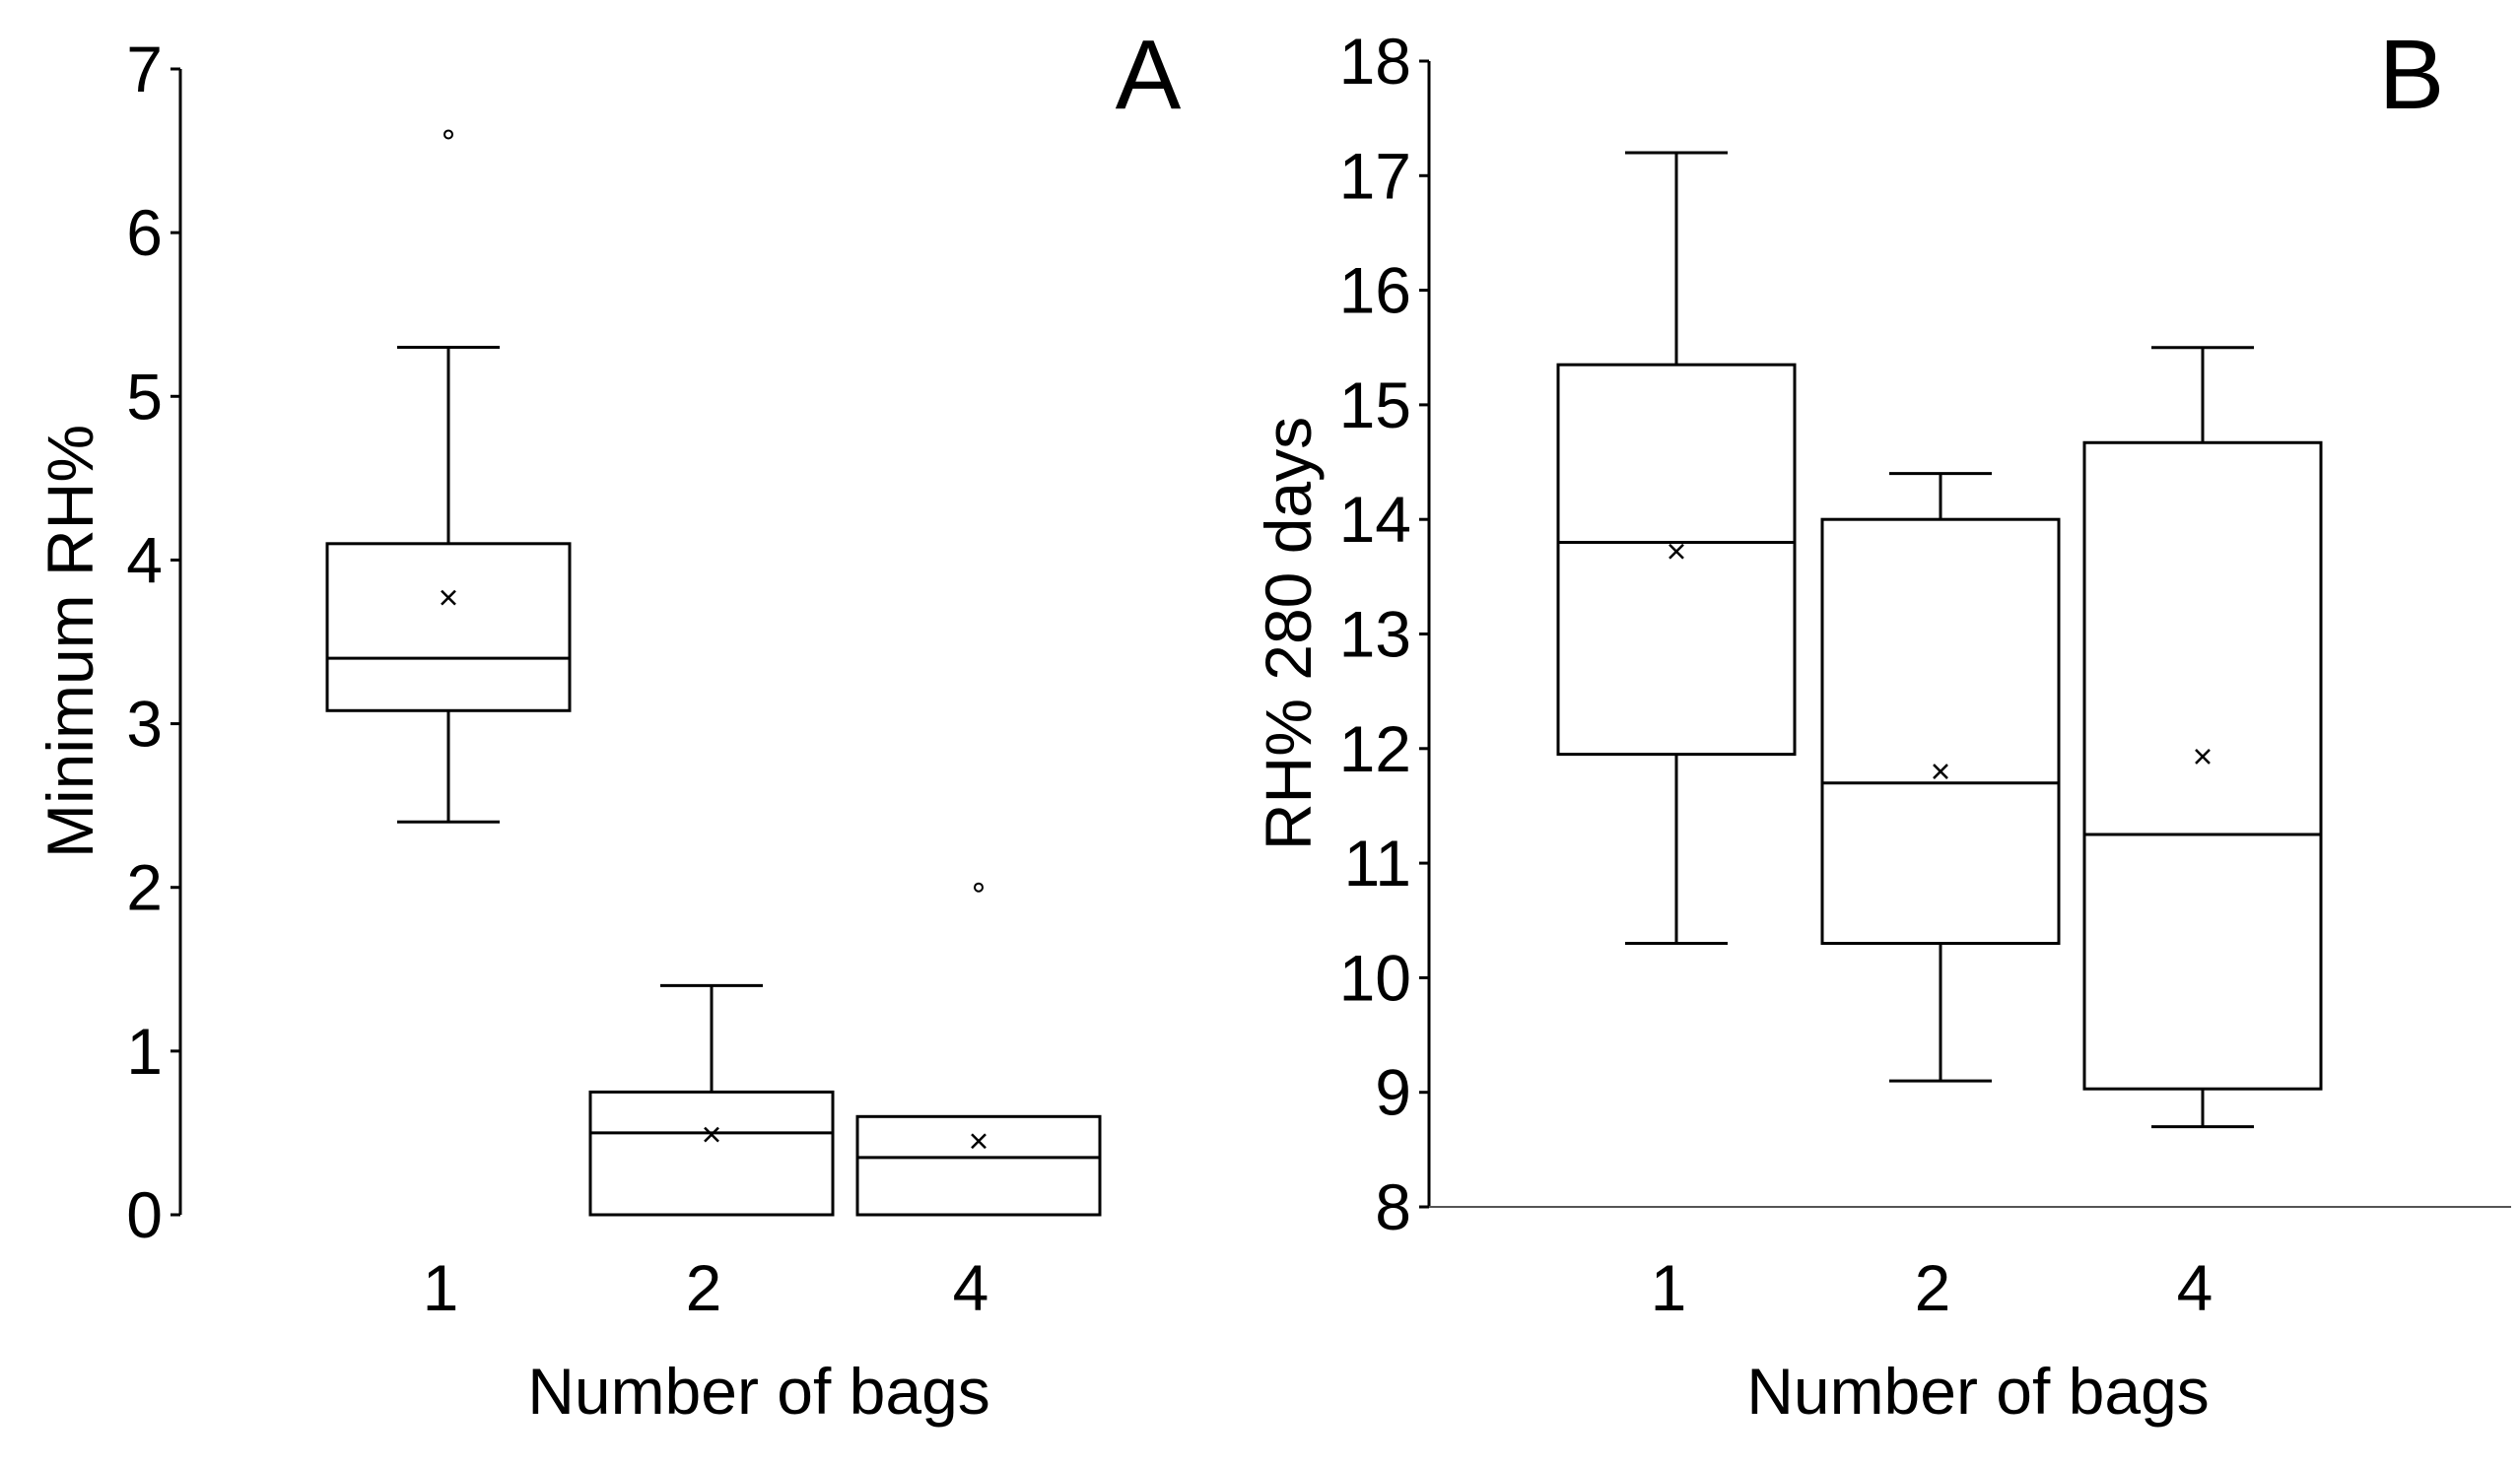  Describe the element at coordinates (1375, 61) in the screenshot. I see `y-tick-label: 18` at that location.